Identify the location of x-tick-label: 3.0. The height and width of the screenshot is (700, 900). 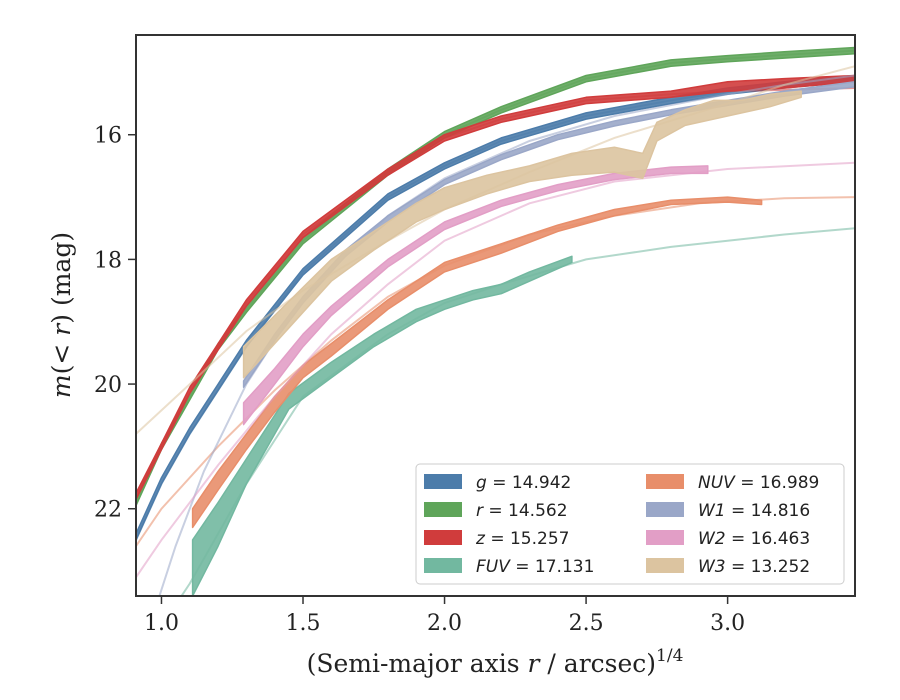
(727, 623).